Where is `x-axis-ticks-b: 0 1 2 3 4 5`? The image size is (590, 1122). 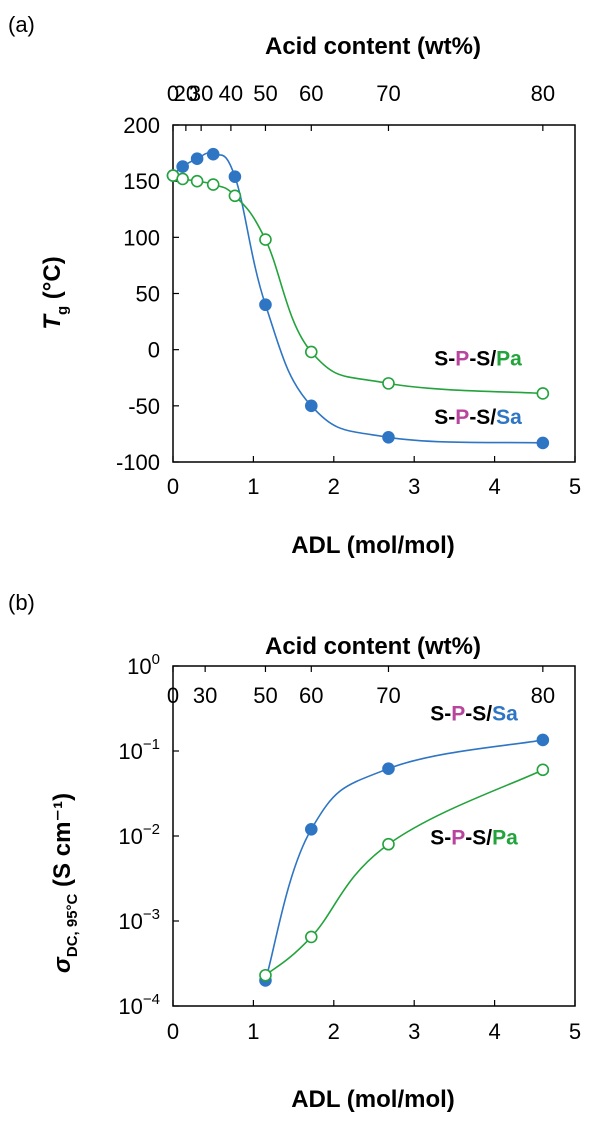
x-axis-ticks-b: 0 1 2 3 4 5 is located at coordinates (374, 1031).